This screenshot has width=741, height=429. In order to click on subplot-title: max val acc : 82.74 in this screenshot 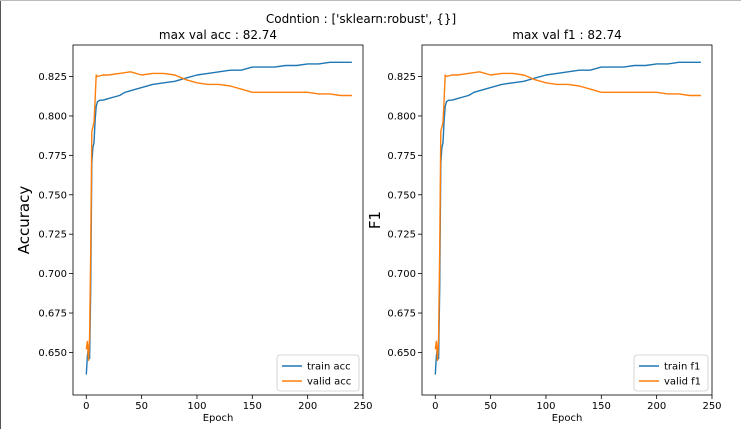, I will do `click(218, 35)`.